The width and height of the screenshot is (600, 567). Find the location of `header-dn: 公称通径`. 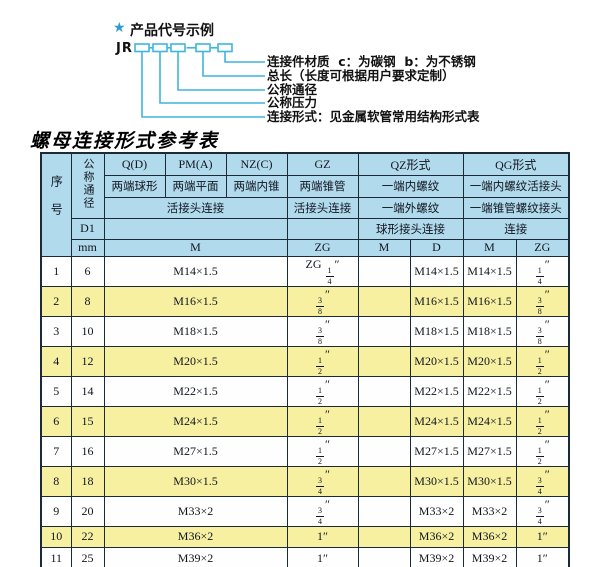

header-dn: 公称通径 is located at coordinates (87, 185).